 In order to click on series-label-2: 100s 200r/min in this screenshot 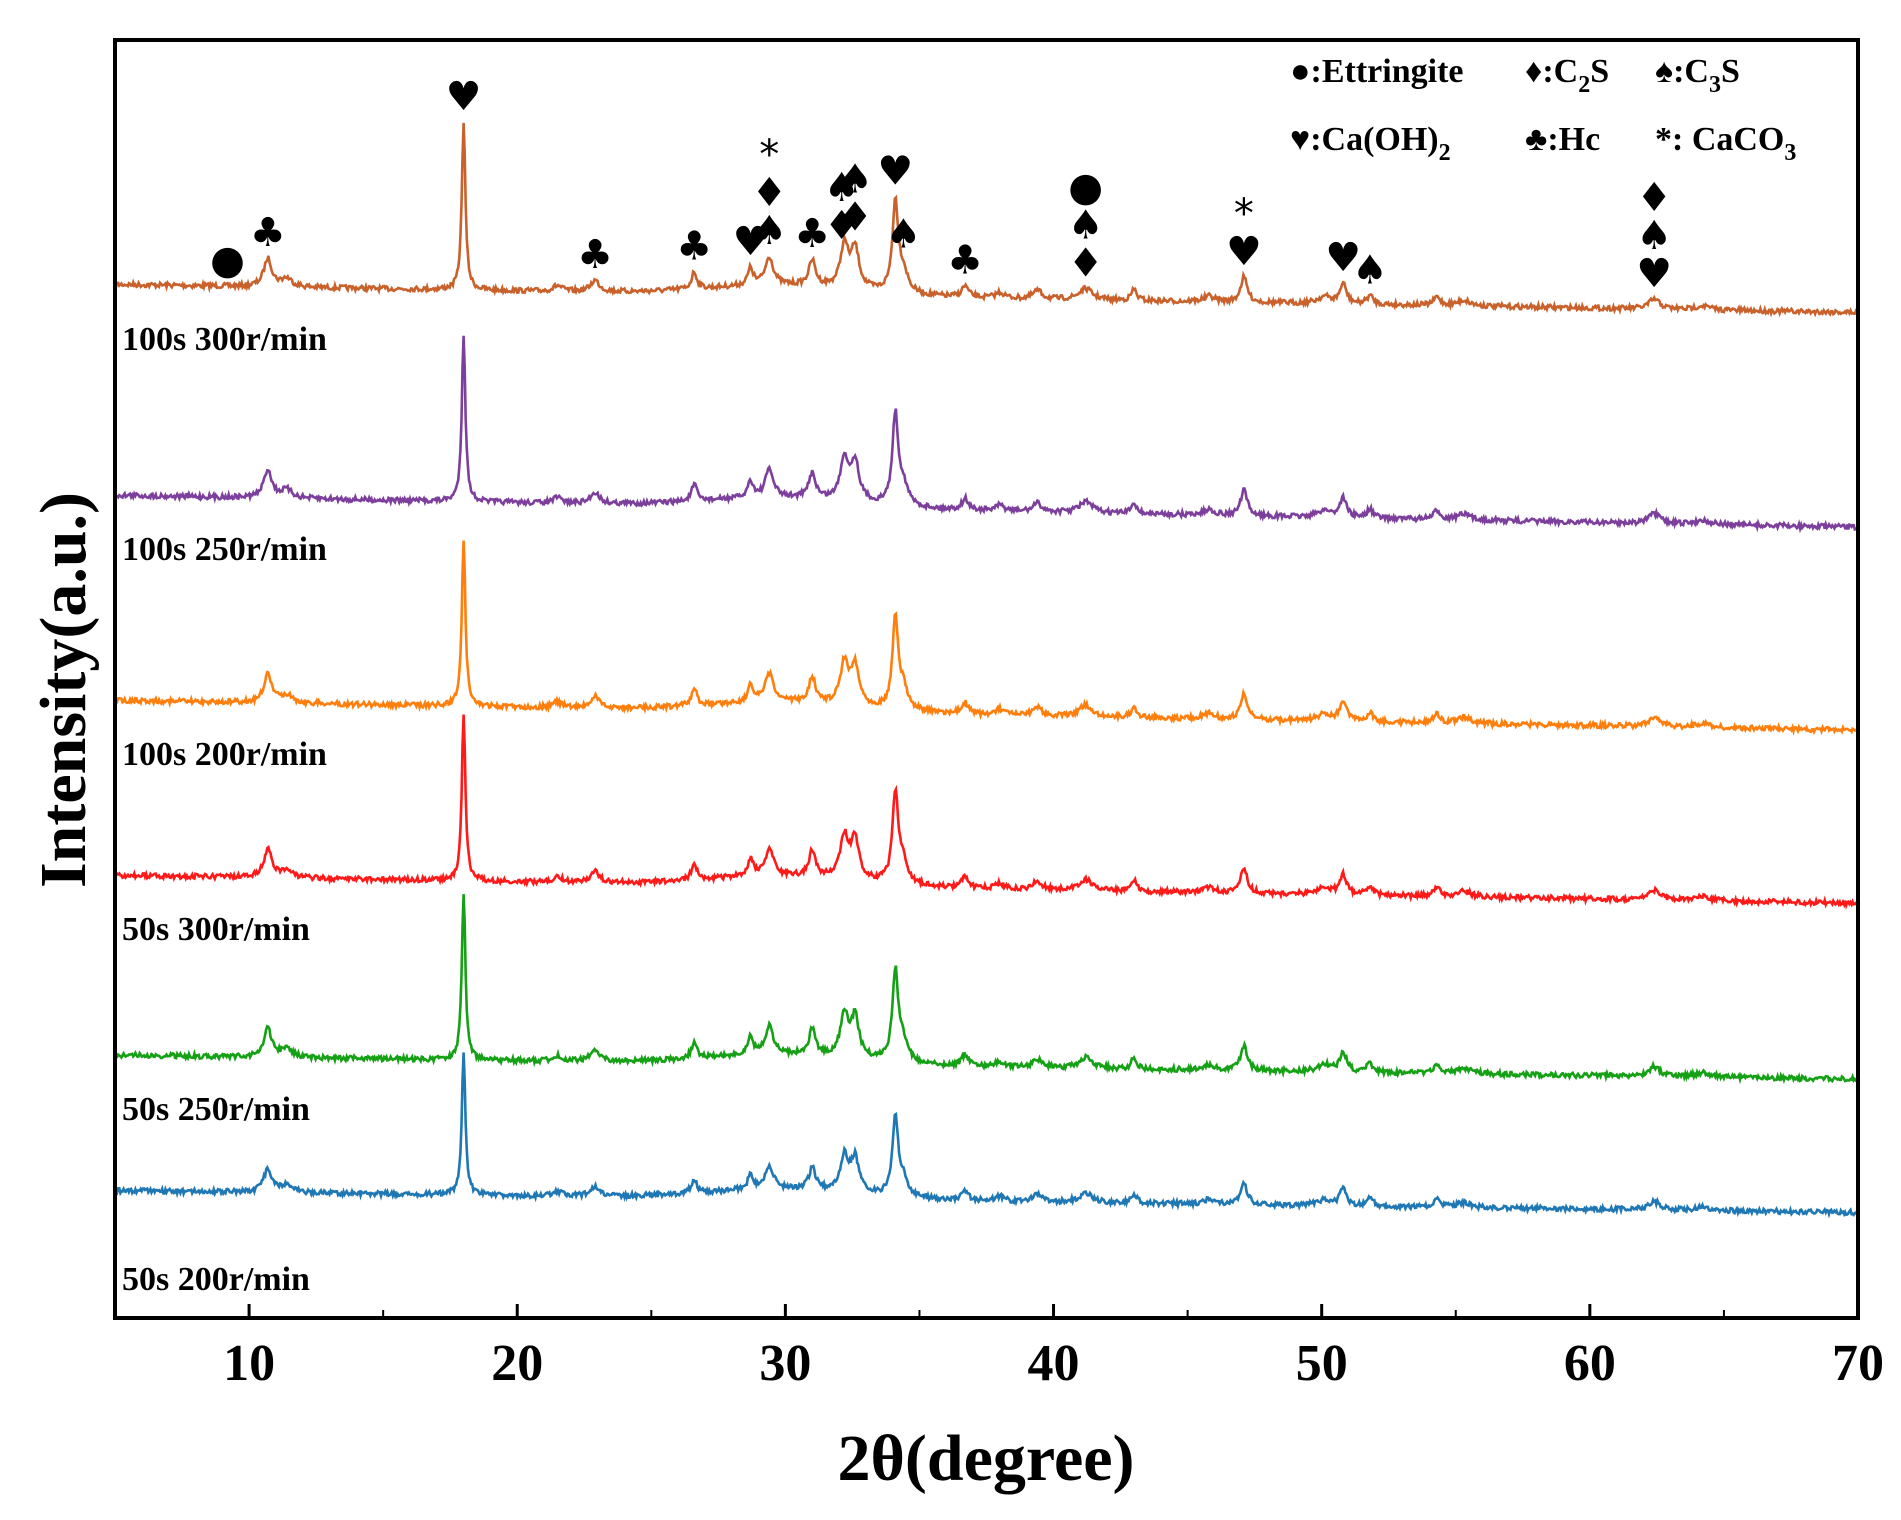, I will do `click(224, 754)`.